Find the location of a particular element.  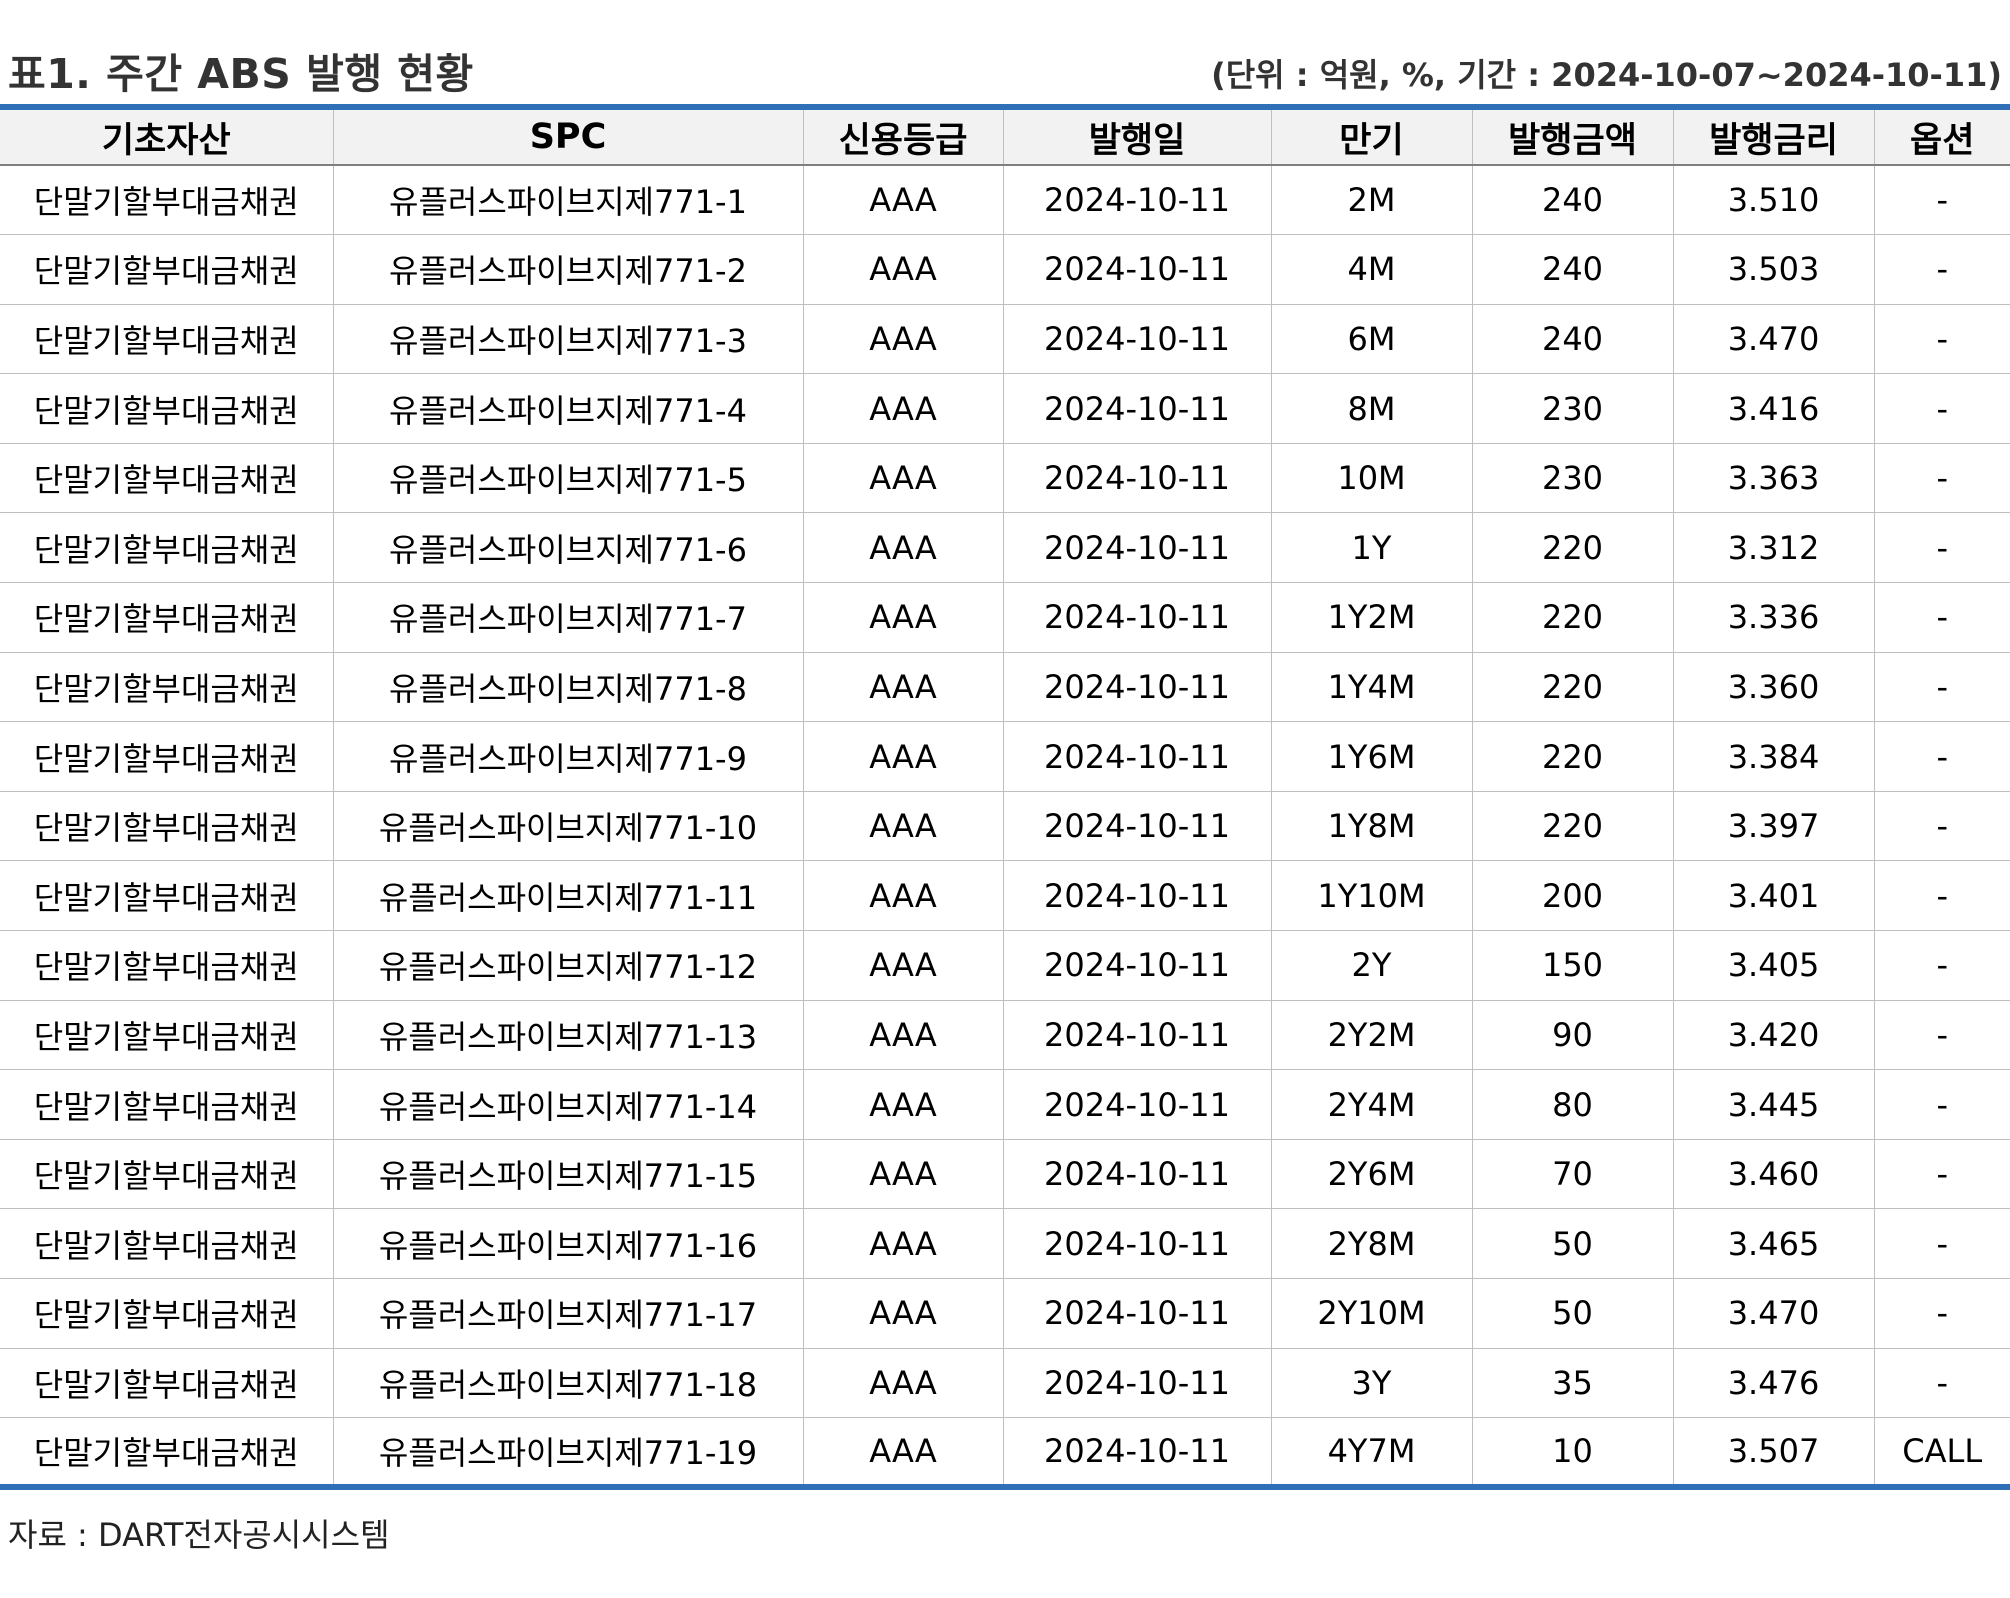

cell-spc: 유플러스파이브지제771-12 is located at coordinates (567, 965).